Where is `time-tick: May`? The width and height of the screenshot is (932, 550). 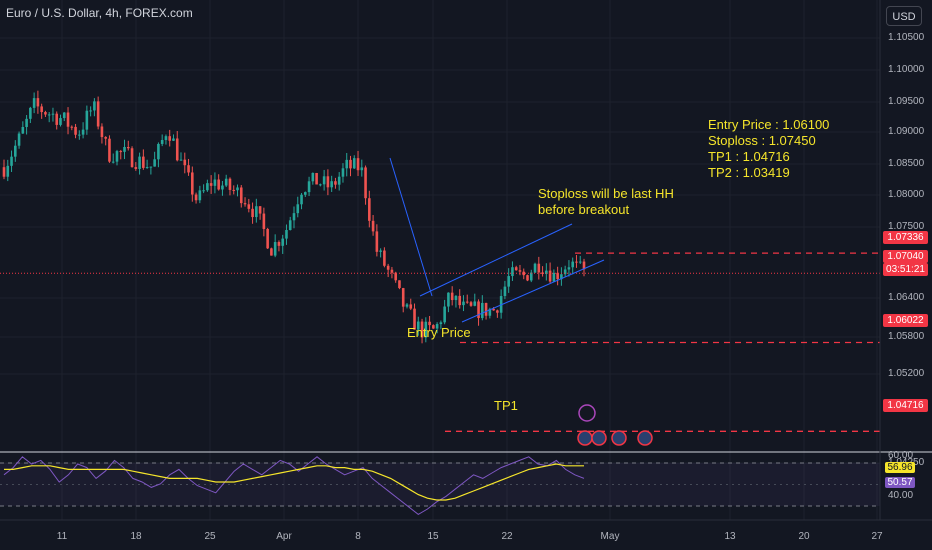
time-tick: May is located at coordinates (610, 536).